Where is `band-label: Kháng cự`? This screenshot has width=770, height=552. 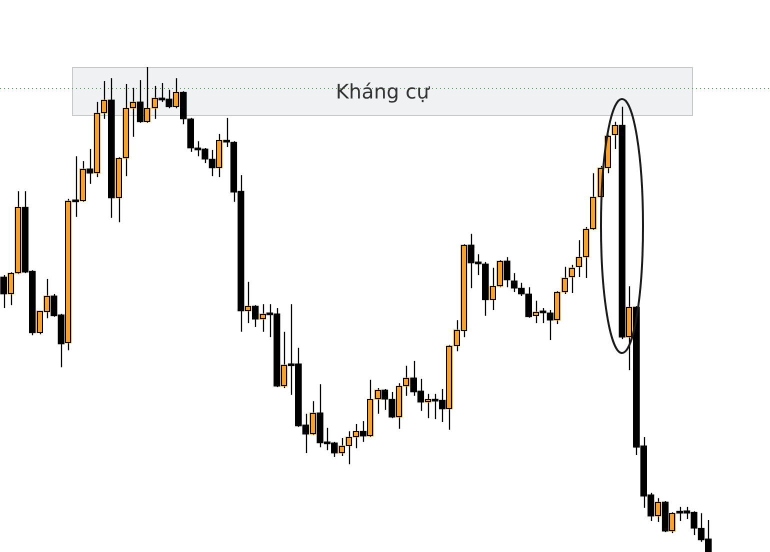
band-label: Kháng cự is located at coordinates (383, 92).